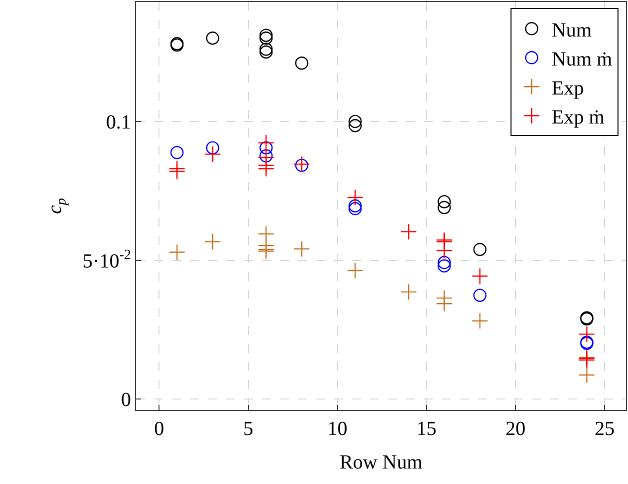 Image resolution: width=628 pixels, height=484 pixels. What do you see at coordinates (578, 117) in the screenshot?
I see `legend-label: Exp ṁ` at bounding box center [578, 117].